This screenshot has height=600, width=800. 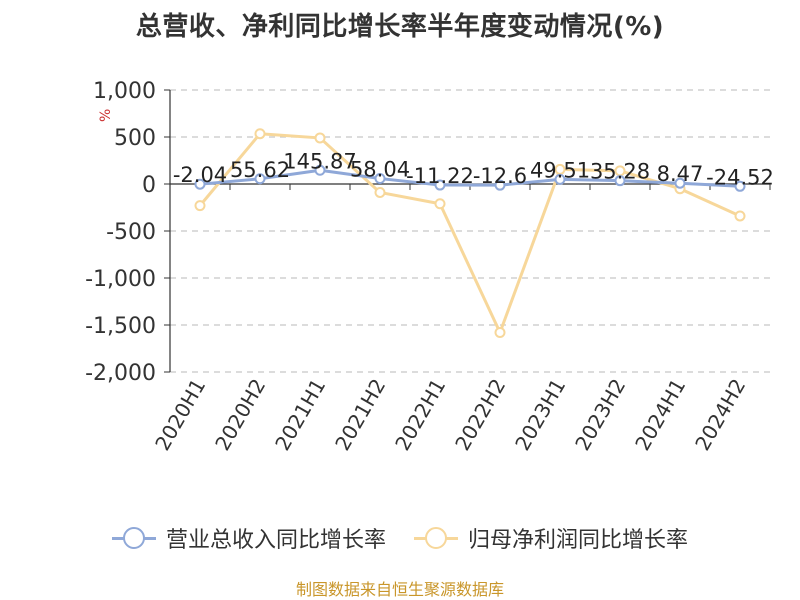 What do you see at coordinates (436, 538) in the screenshot?
I see `legend-swatch-profit` at bounding box center [436, 538].